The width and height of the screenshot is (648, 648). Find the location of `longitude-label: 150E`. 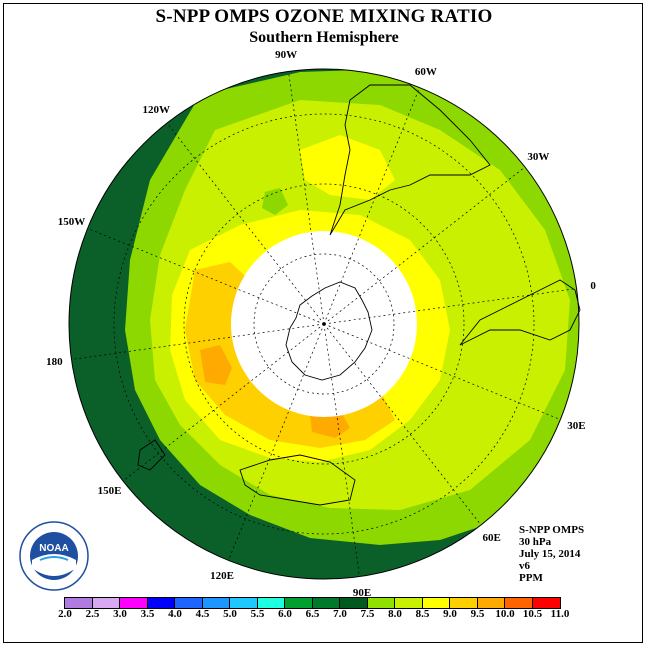

longitude-label: 150E is located at coordinates (109, 491).